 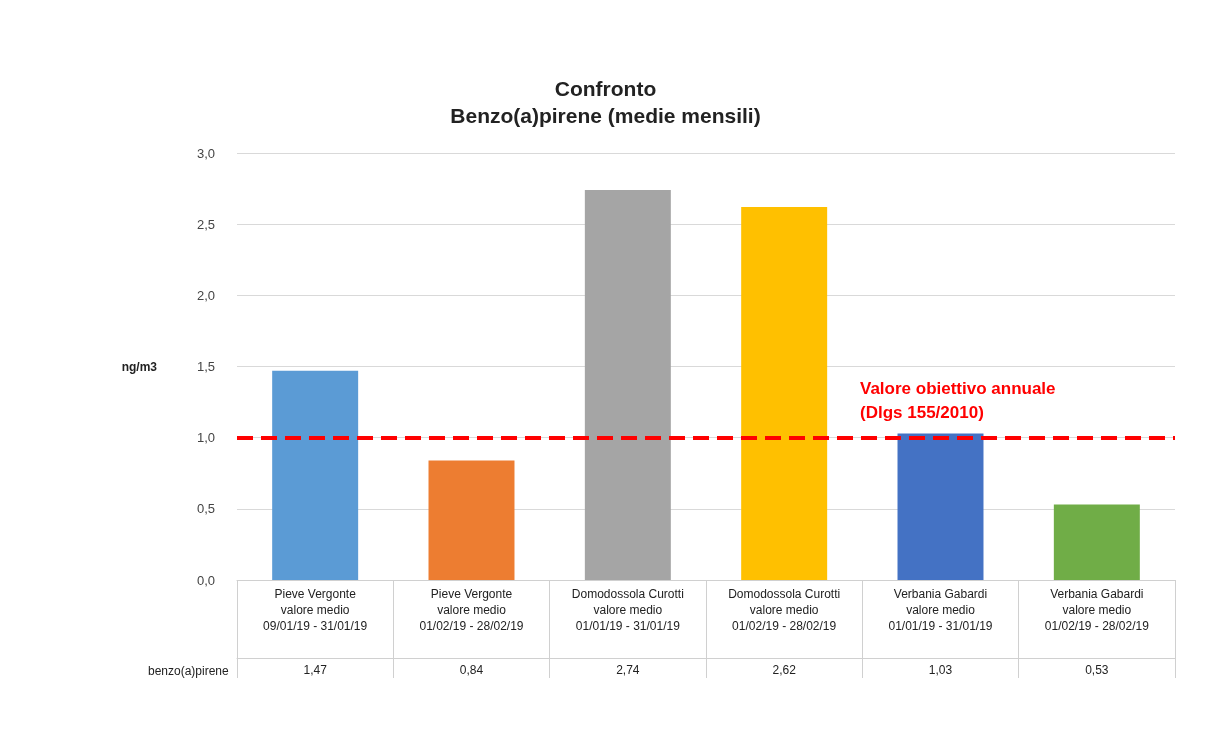 What do you see at coordinates (784, 670) in the screenshot?
I see `data-label: 2,62` at bounding box center [784, 670].